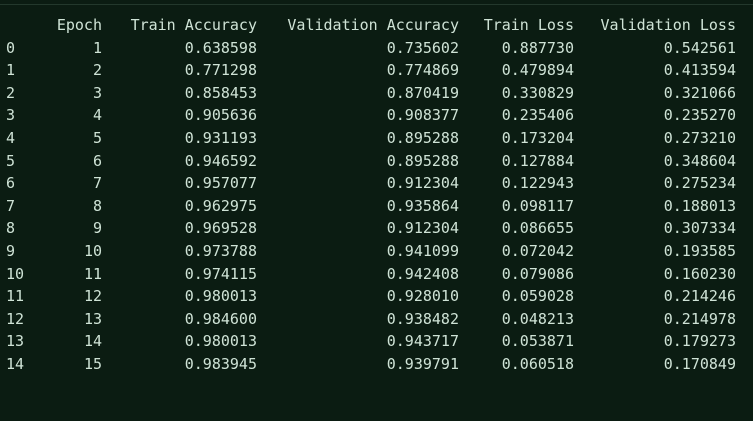  What do you see at coordinates (371, 206) in the screenshot?
I see `table-row: 7 8 0.962975 0.935864 0.098117 0.188013` at bounding box center [371, 206].